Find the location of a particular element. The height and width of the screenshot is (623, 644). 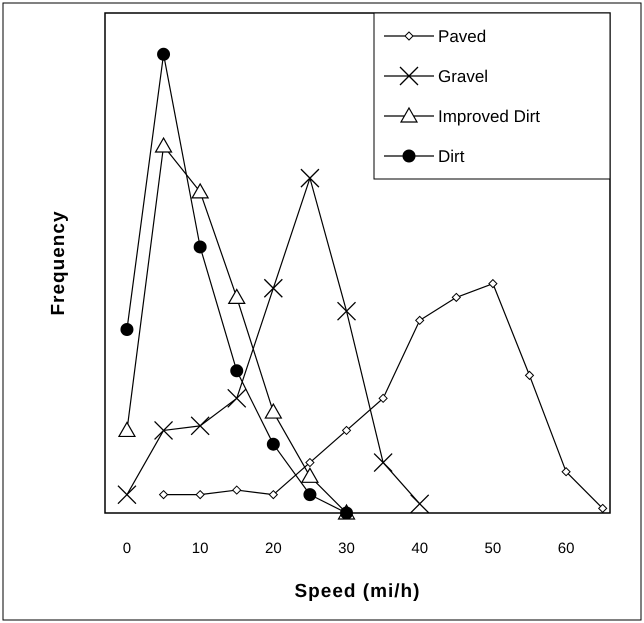

x-tick-label: 60 is located at coordinates (566, 548).